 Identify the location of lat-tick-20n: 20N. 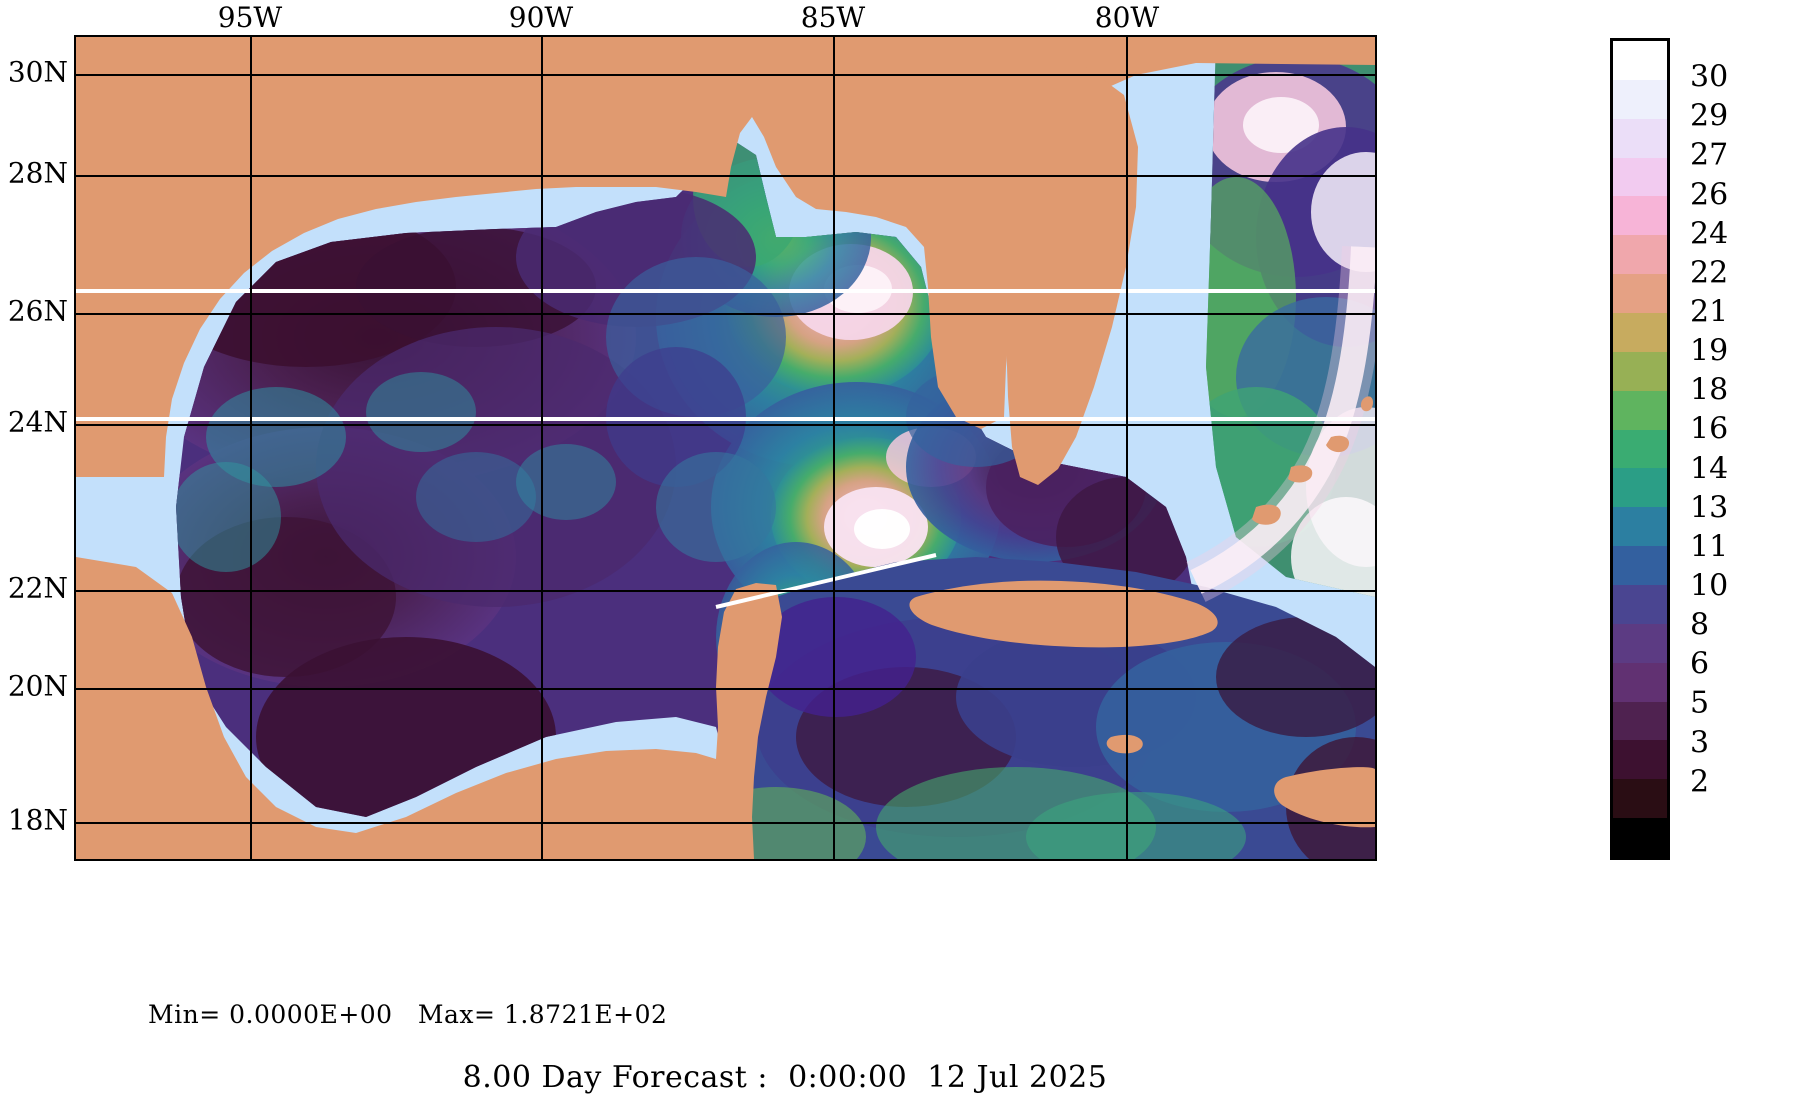
(37, 686).